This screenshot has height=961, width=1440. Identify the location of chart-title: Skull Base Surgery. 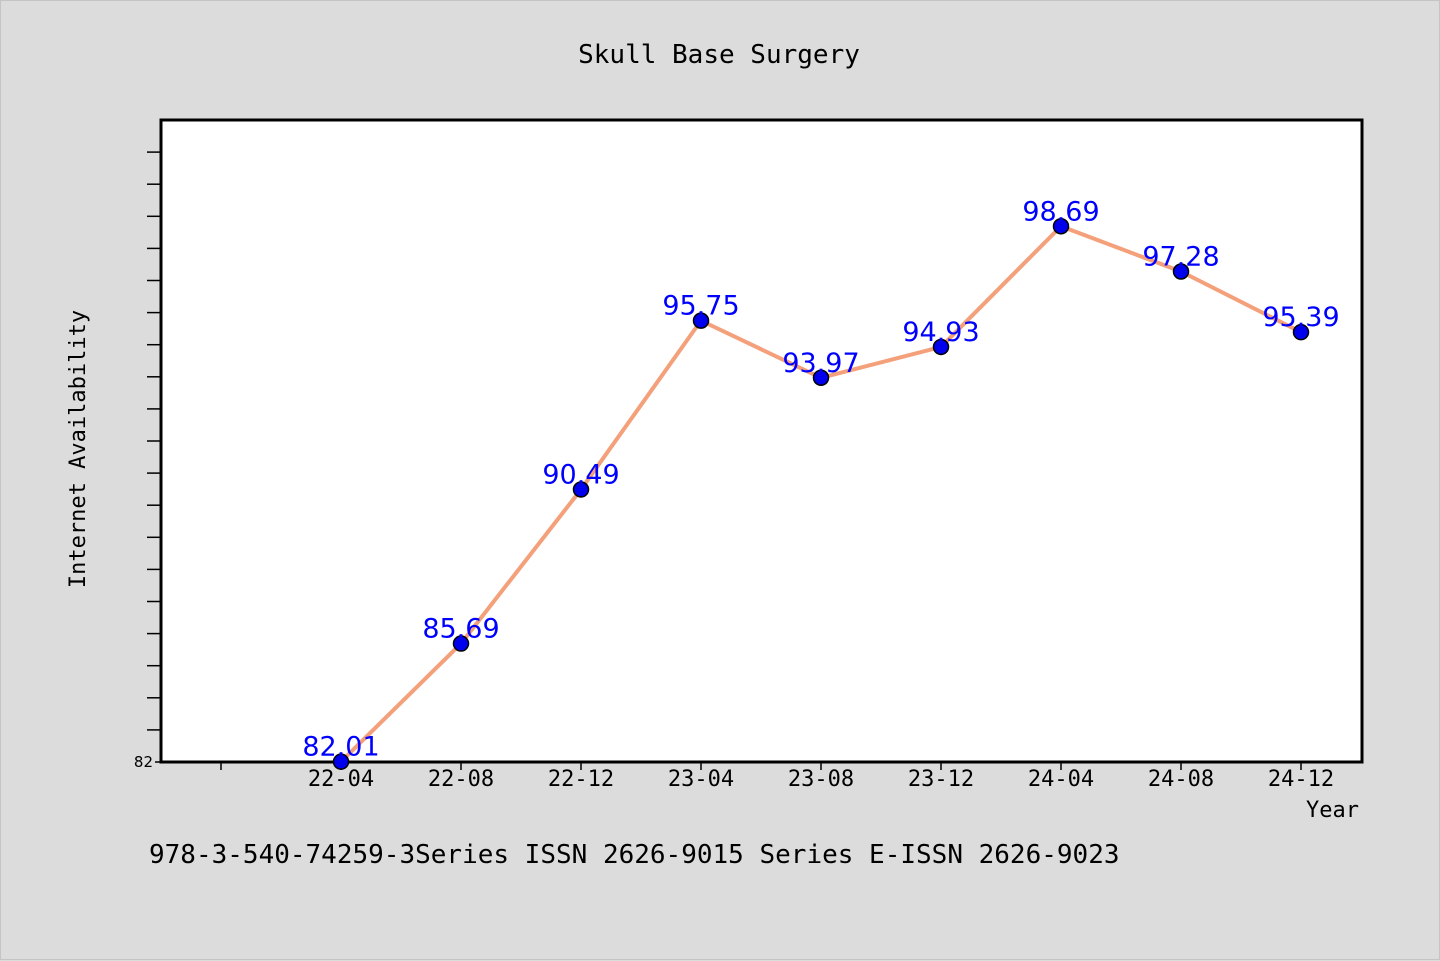
(719, 55).